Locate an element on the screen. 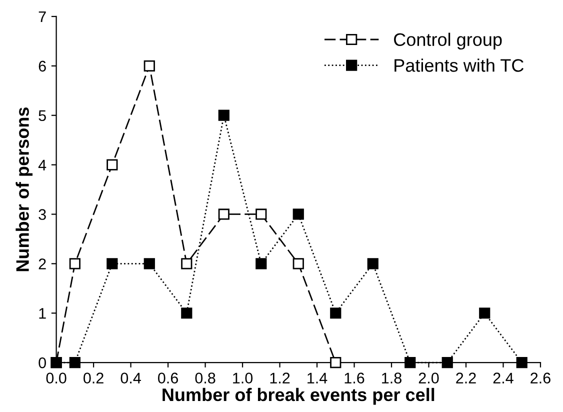  x-tick-label: 1.8 is located at coordinates (392, 378).